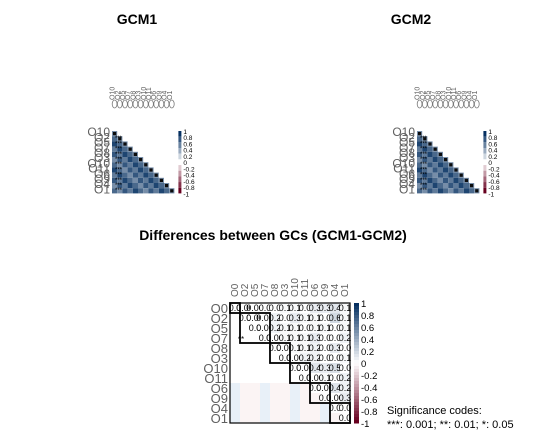 Image resolution: width=547 pixels, height=435 pixels. What do you see at coordinates (219, 388) in the screenshot?
I see `row-label: O6` at bounding box center [219, 388].